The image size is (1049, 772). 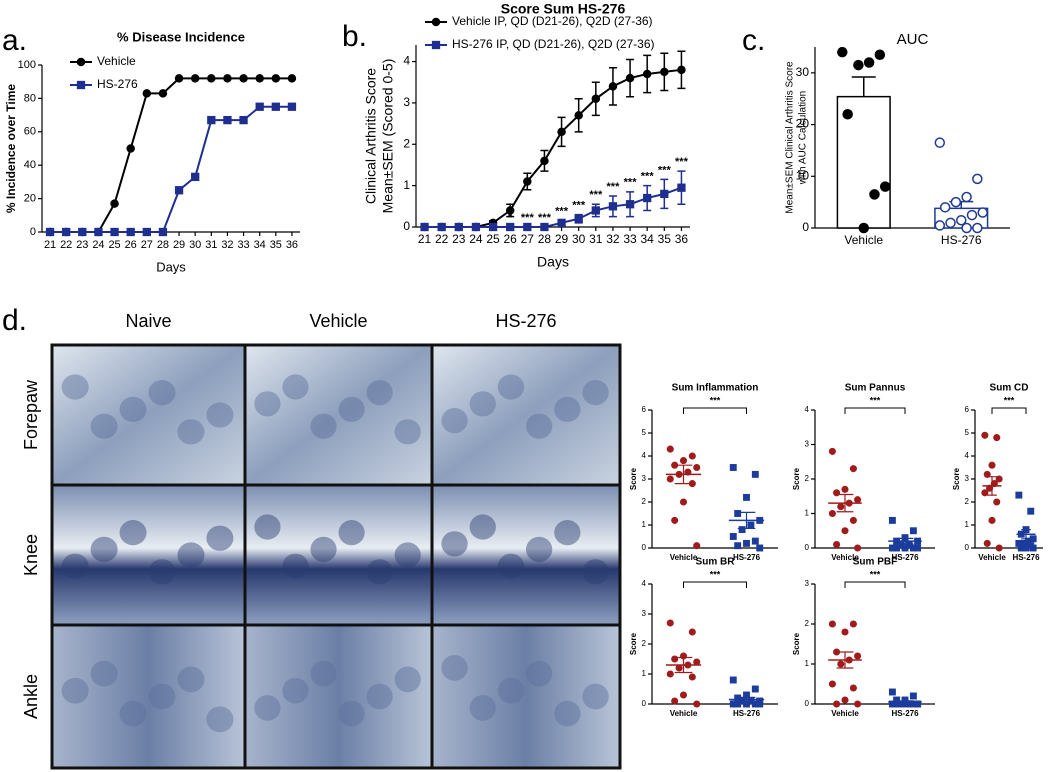 I want to click on column-label: Vehicle, so click(x=338, y=321).